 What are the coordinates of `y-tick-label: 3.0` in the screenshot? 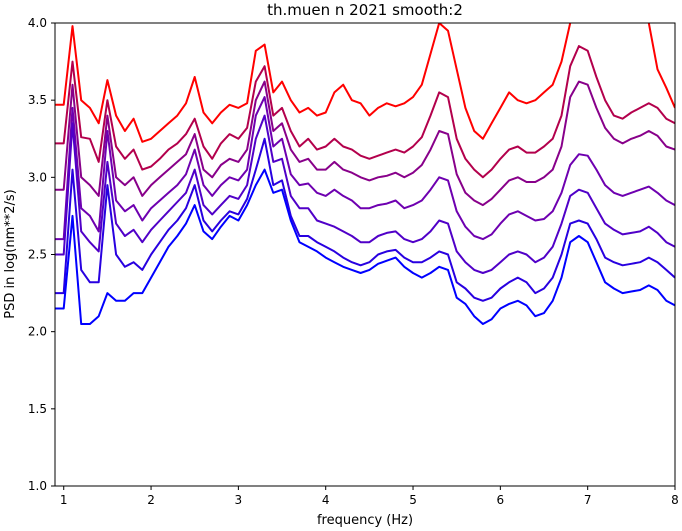 It's located at (37, 177).